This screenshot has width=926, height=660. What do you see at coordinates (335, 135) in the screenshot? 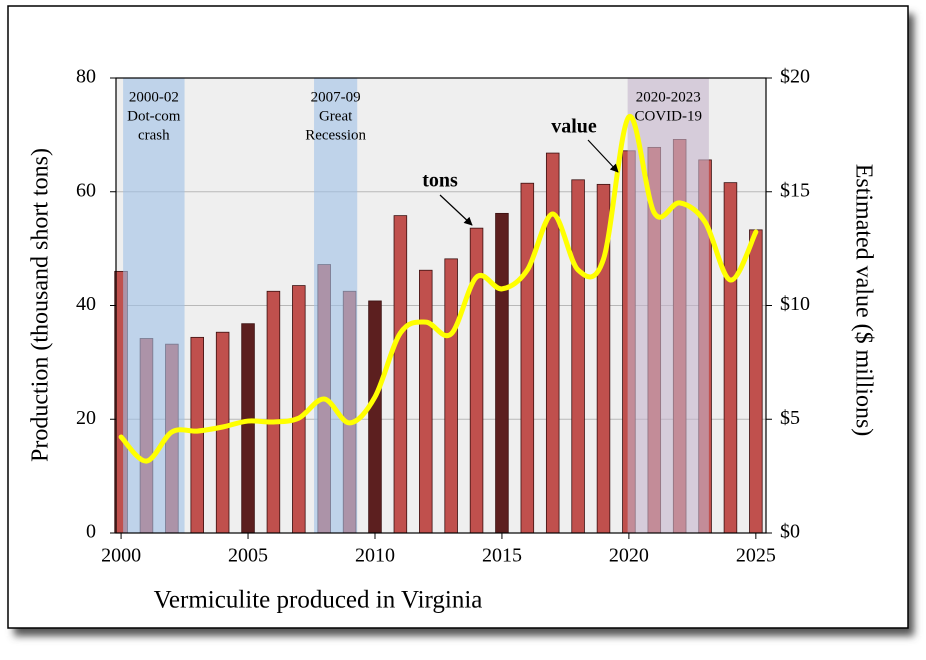
I see `period-label: Recession` at bounding box center [335, 135].